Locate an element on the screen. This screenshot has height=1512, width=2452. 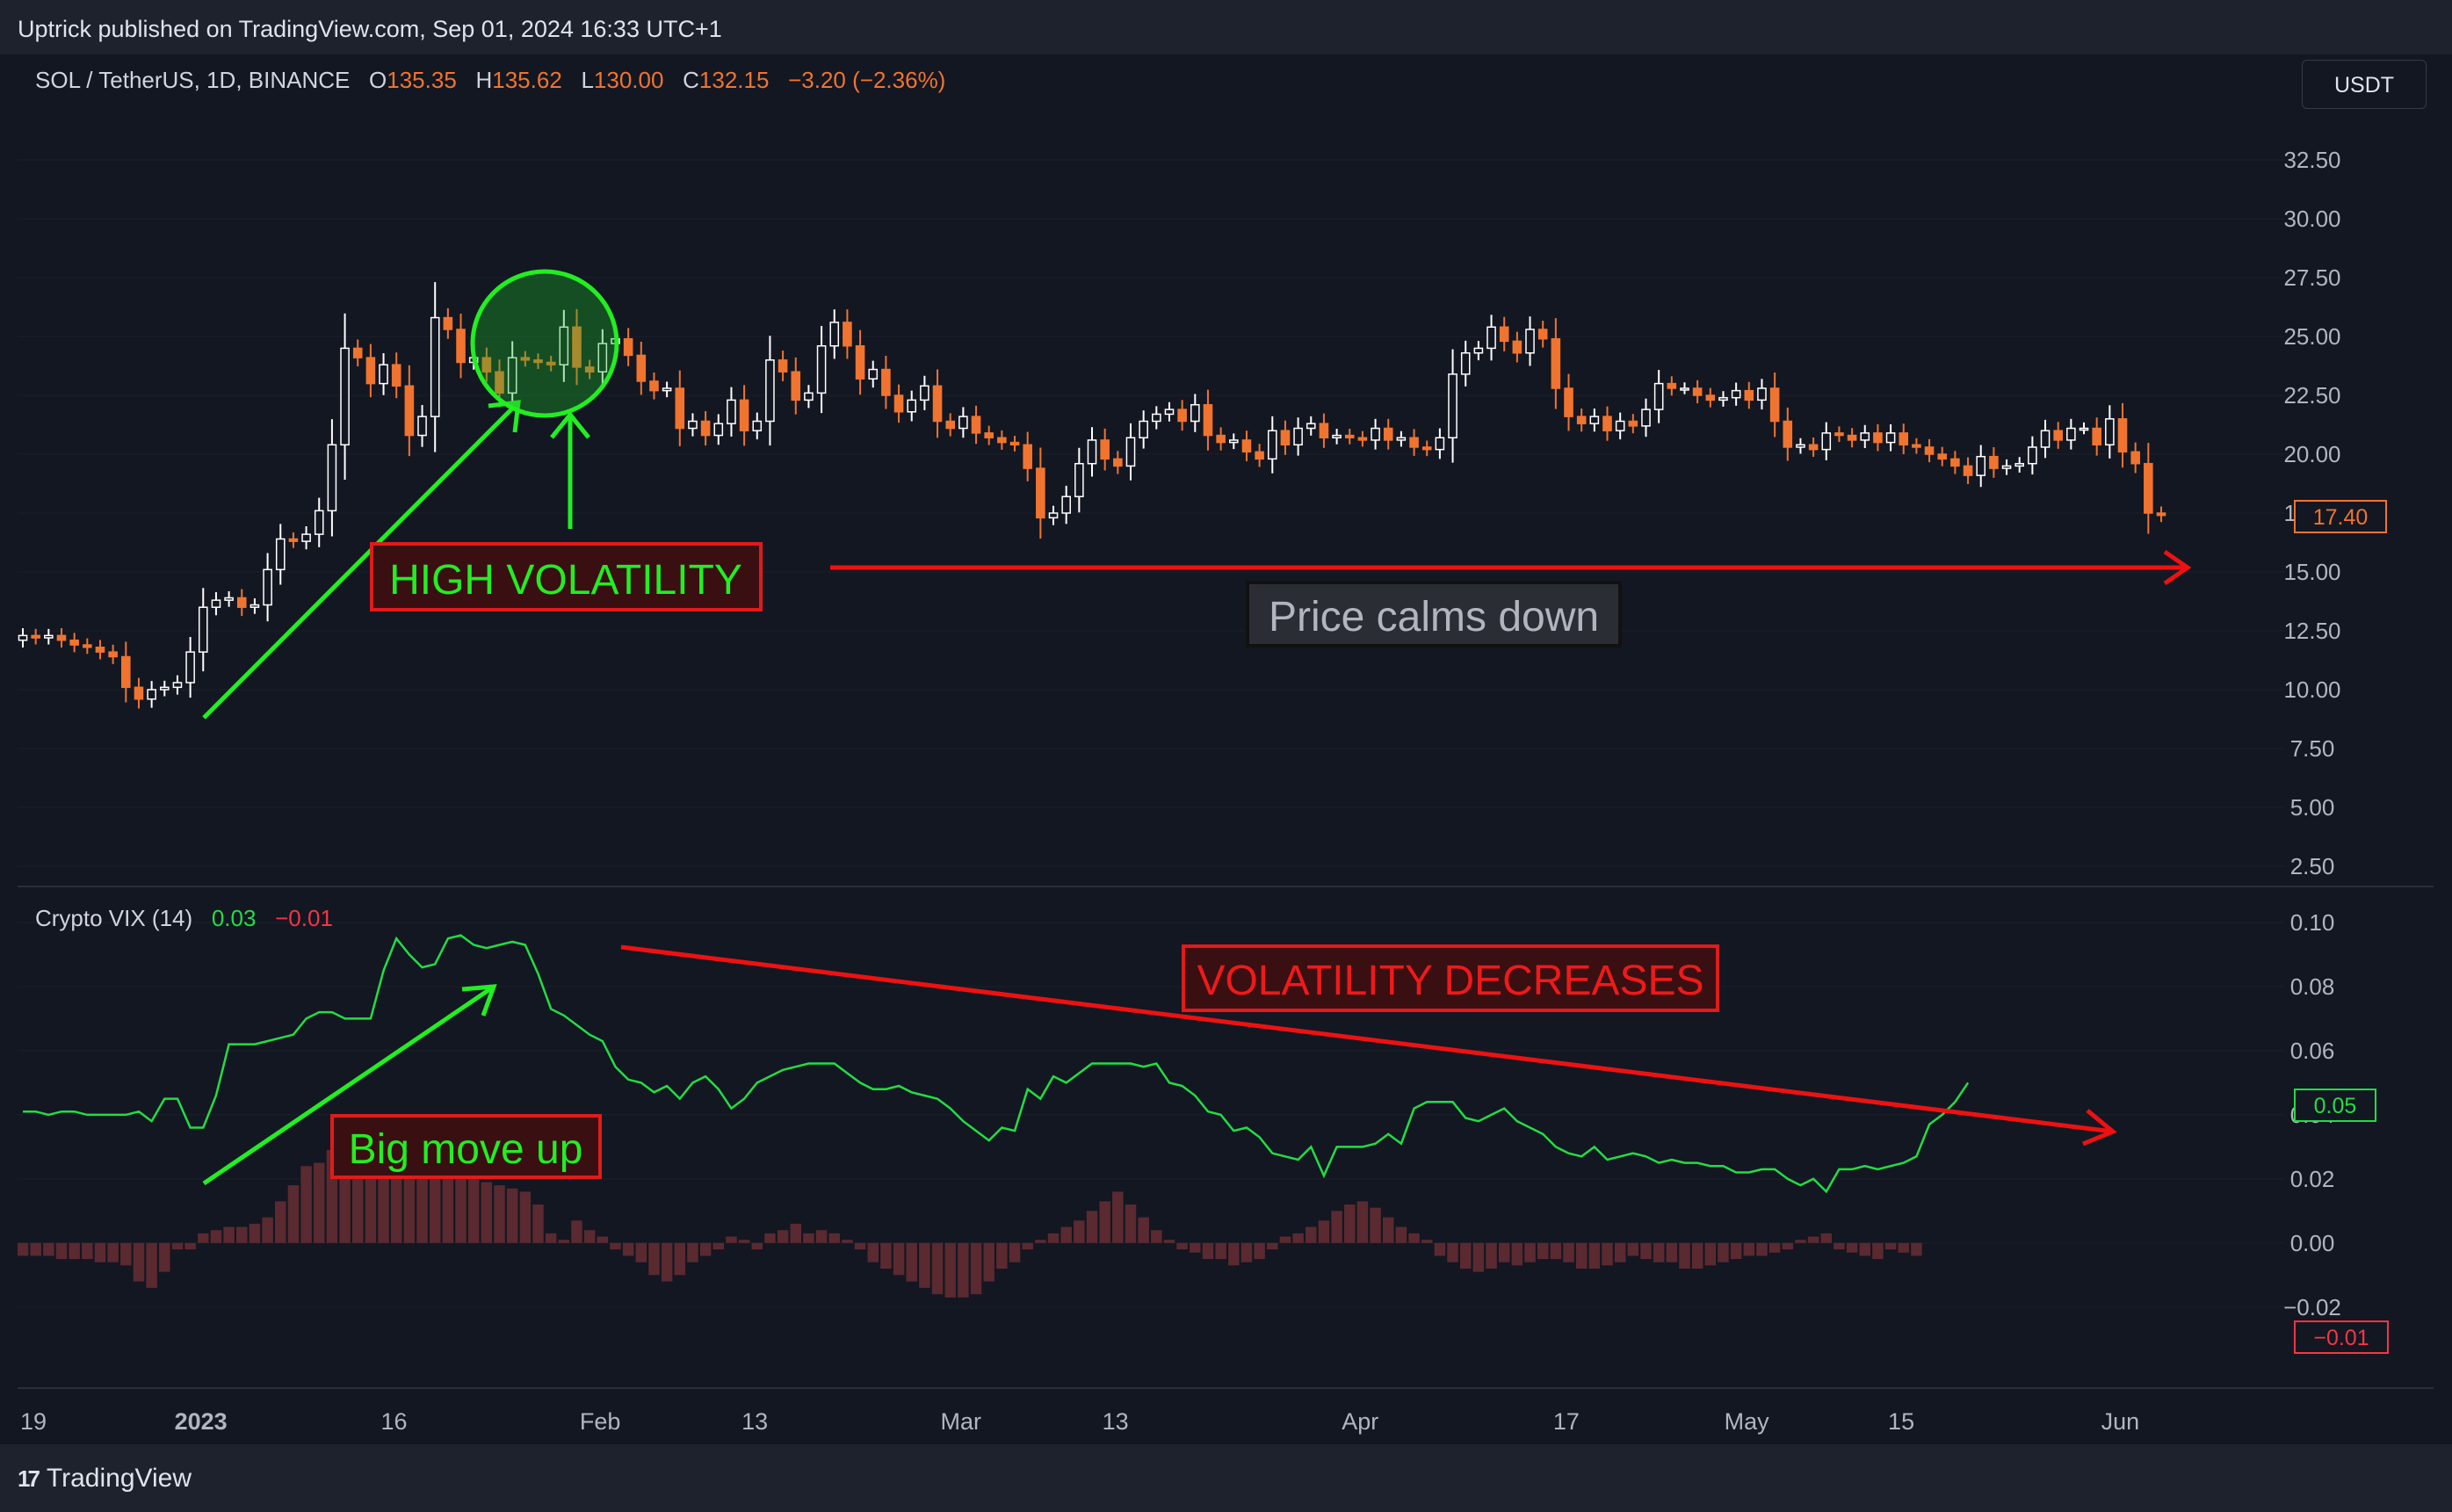
time-axis-label: 13 is located at coordinates (755, 1422).